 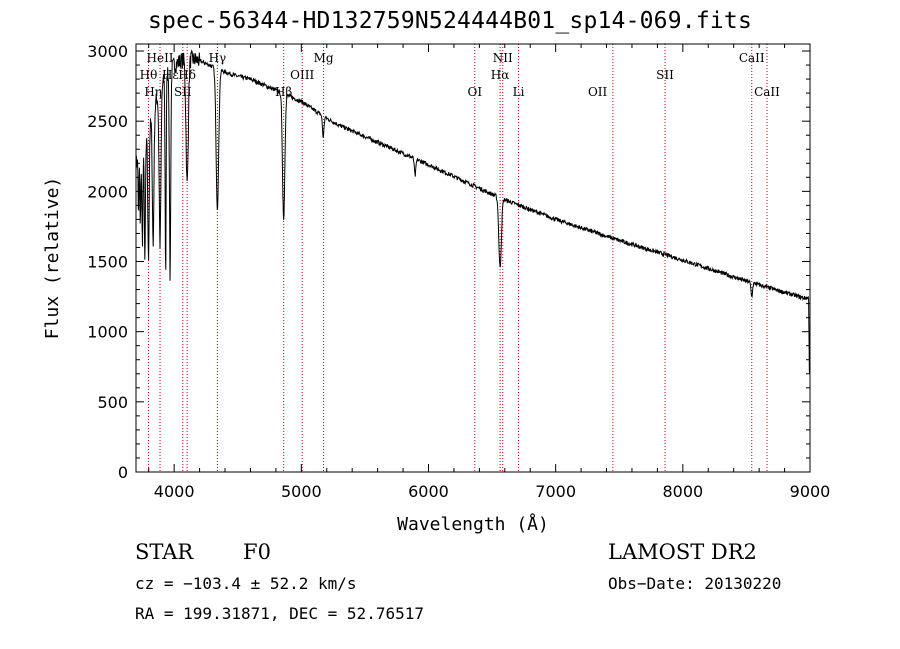 I want to click on x-tick-label: 4000, so click(x=174, y=491).